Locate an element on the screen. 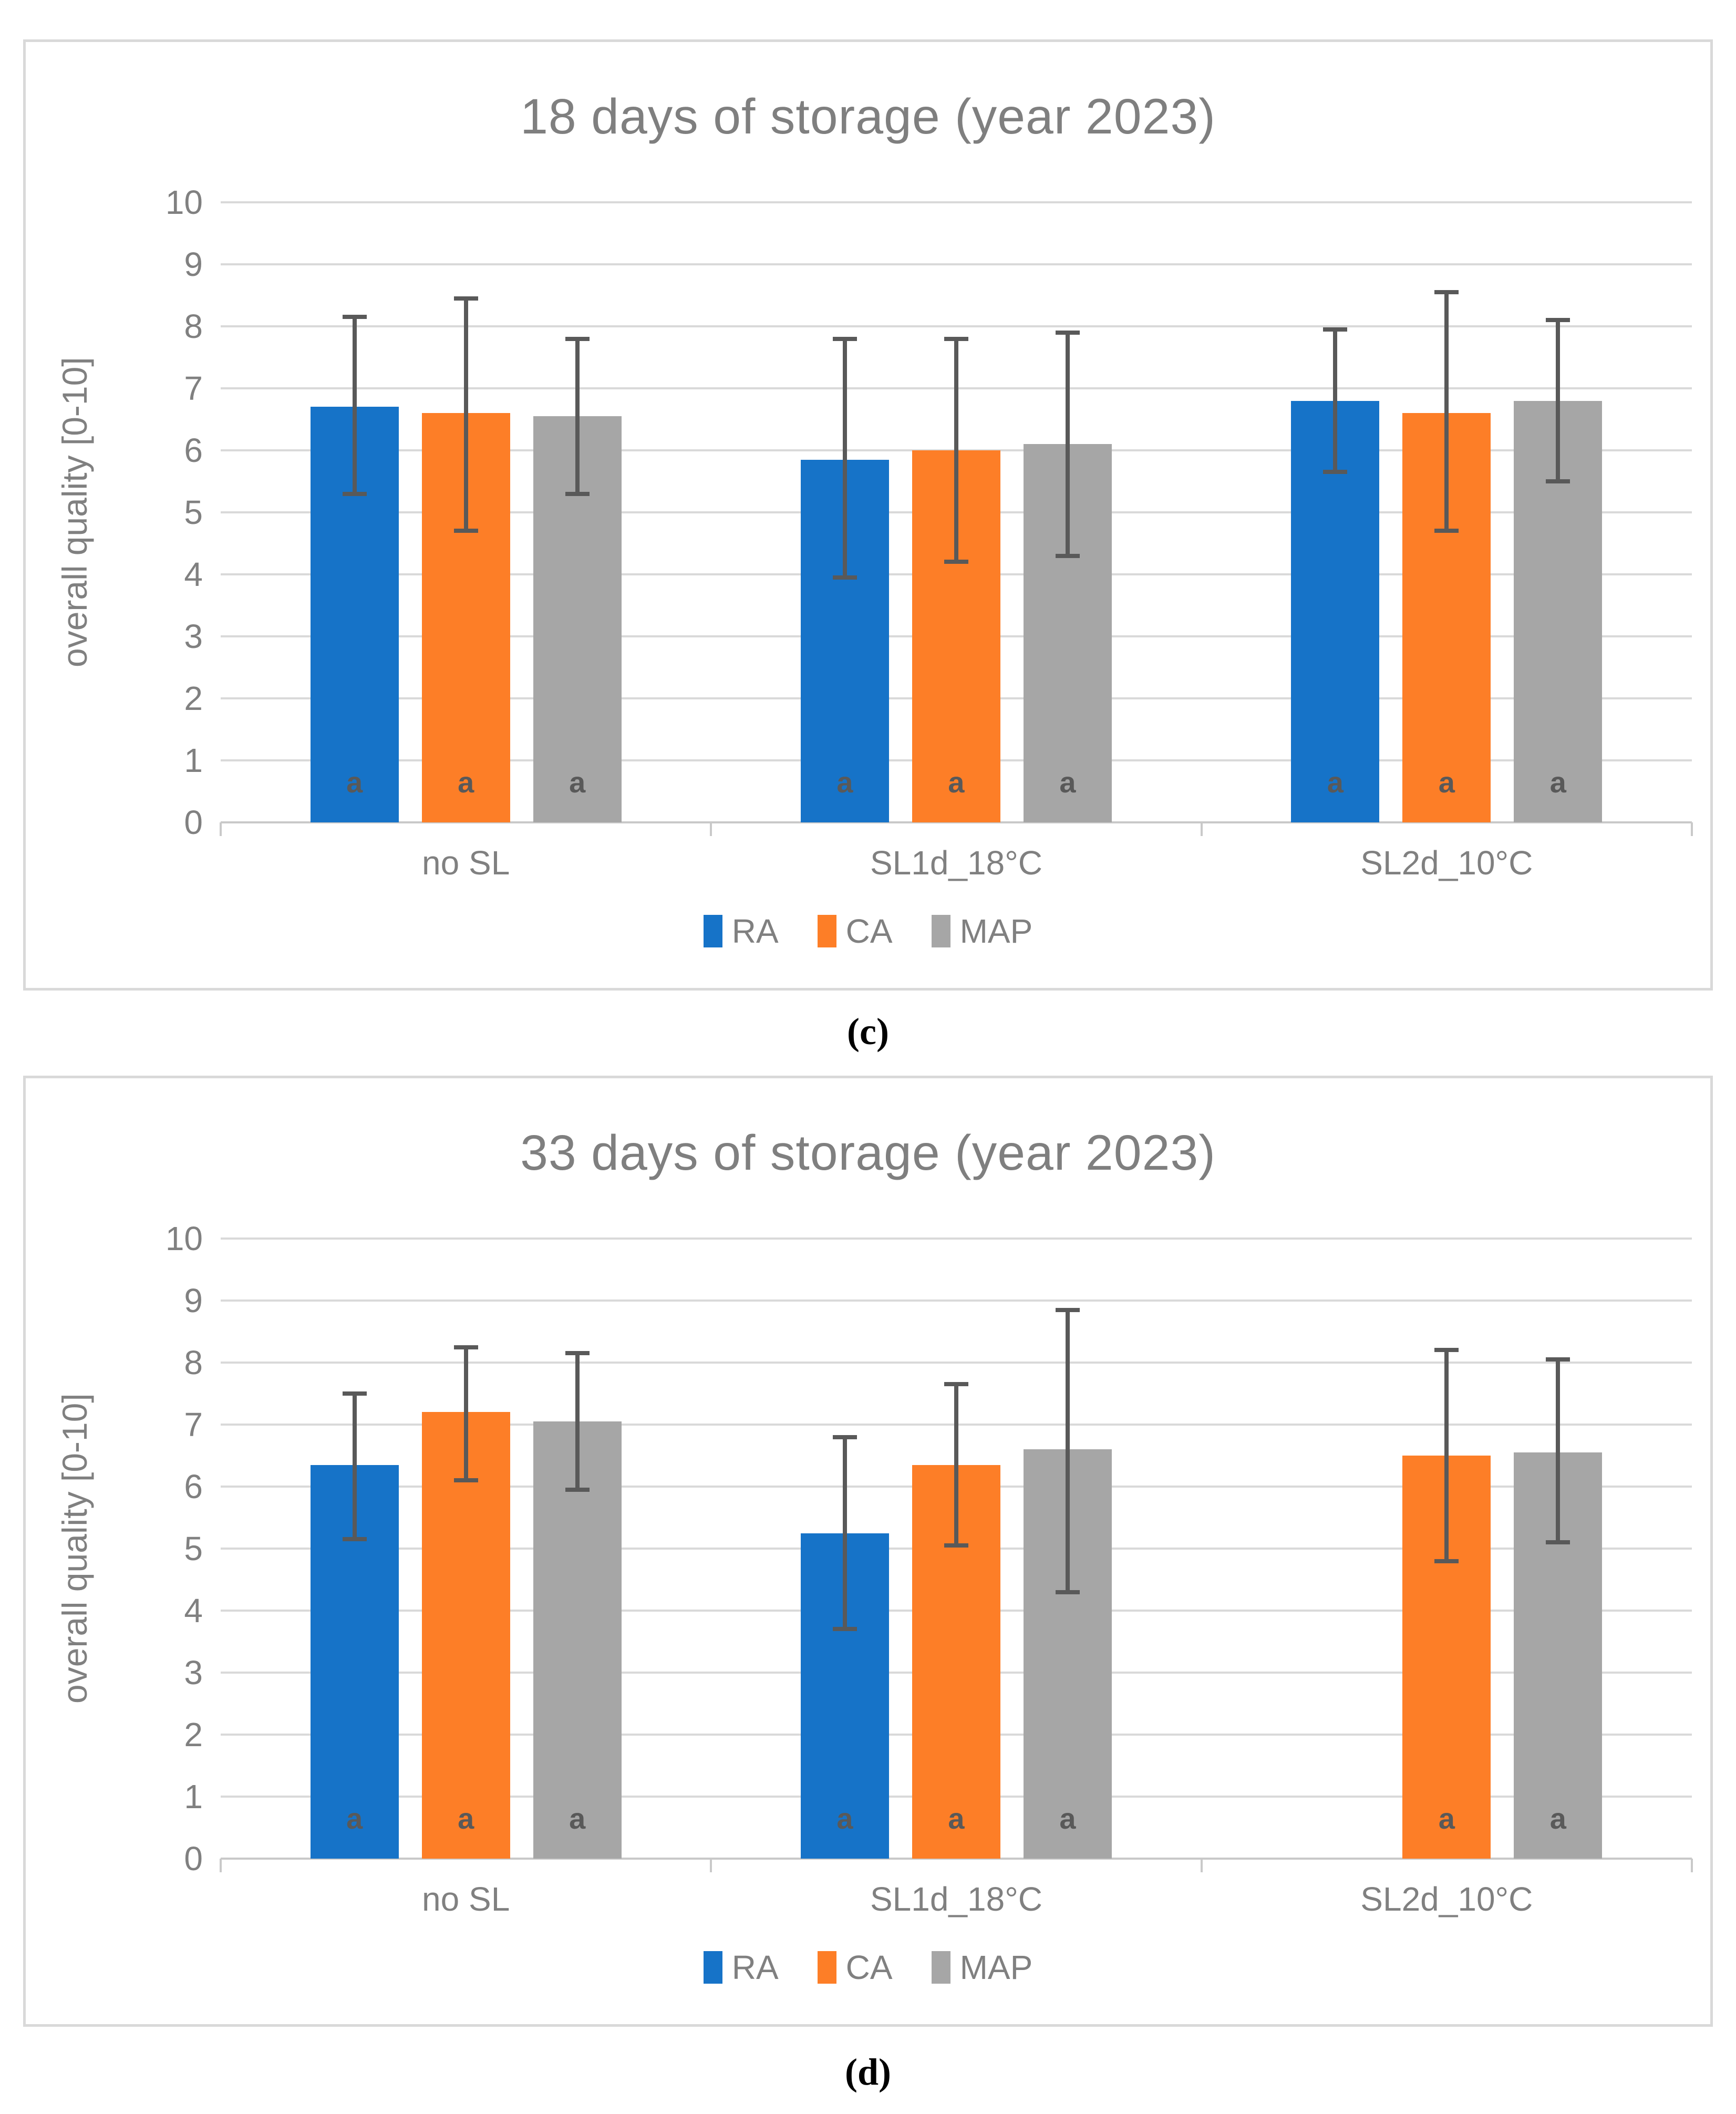  legend-marker-map is located at coordinates (941, 931).